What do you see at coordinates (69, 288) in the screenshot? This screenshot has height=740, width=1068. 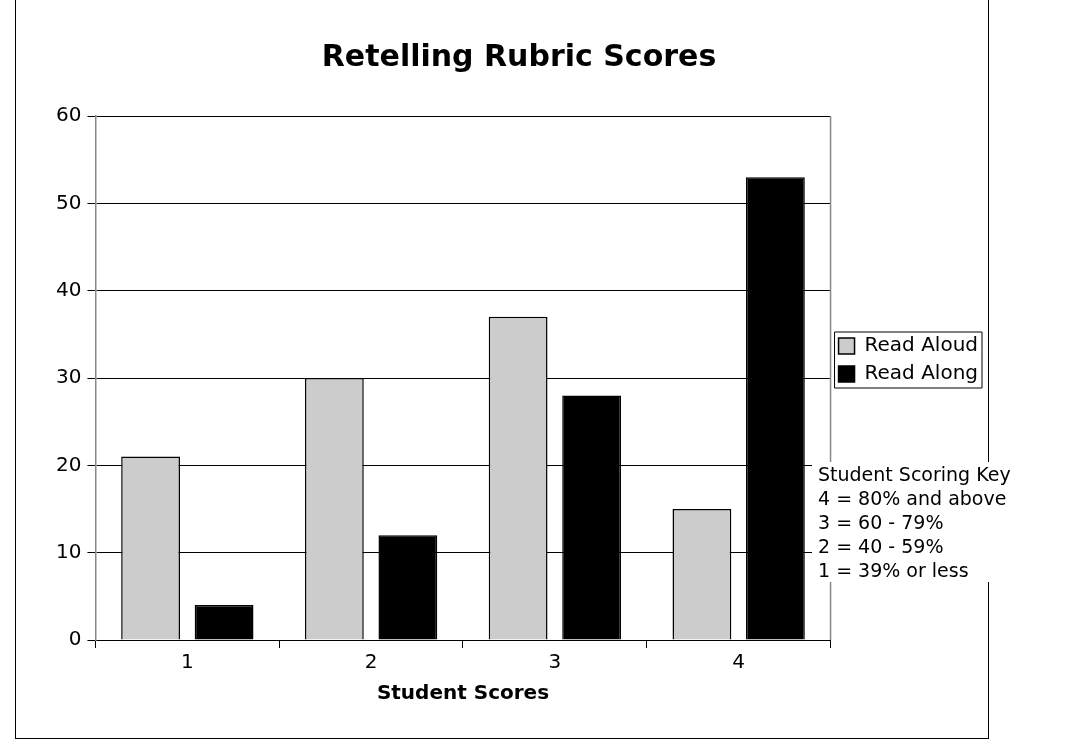 I see `y-tick-label: 40` at bounding box center [69, 288].